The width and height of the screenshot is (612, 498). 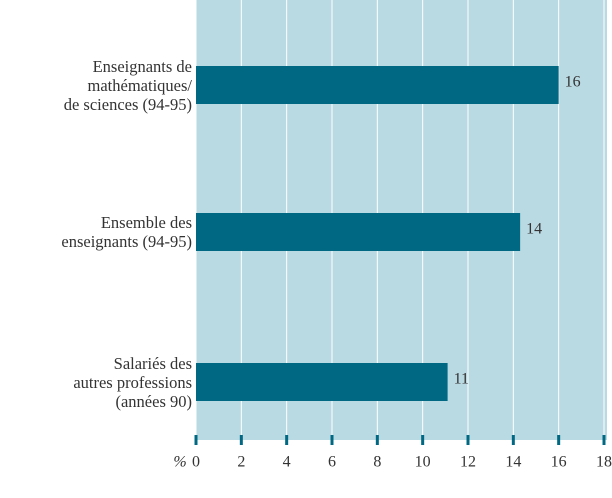 What do you see at coordinates (534, 229) in the screenshot?
I see `value-label: 14` at bounding box center [534, 229].